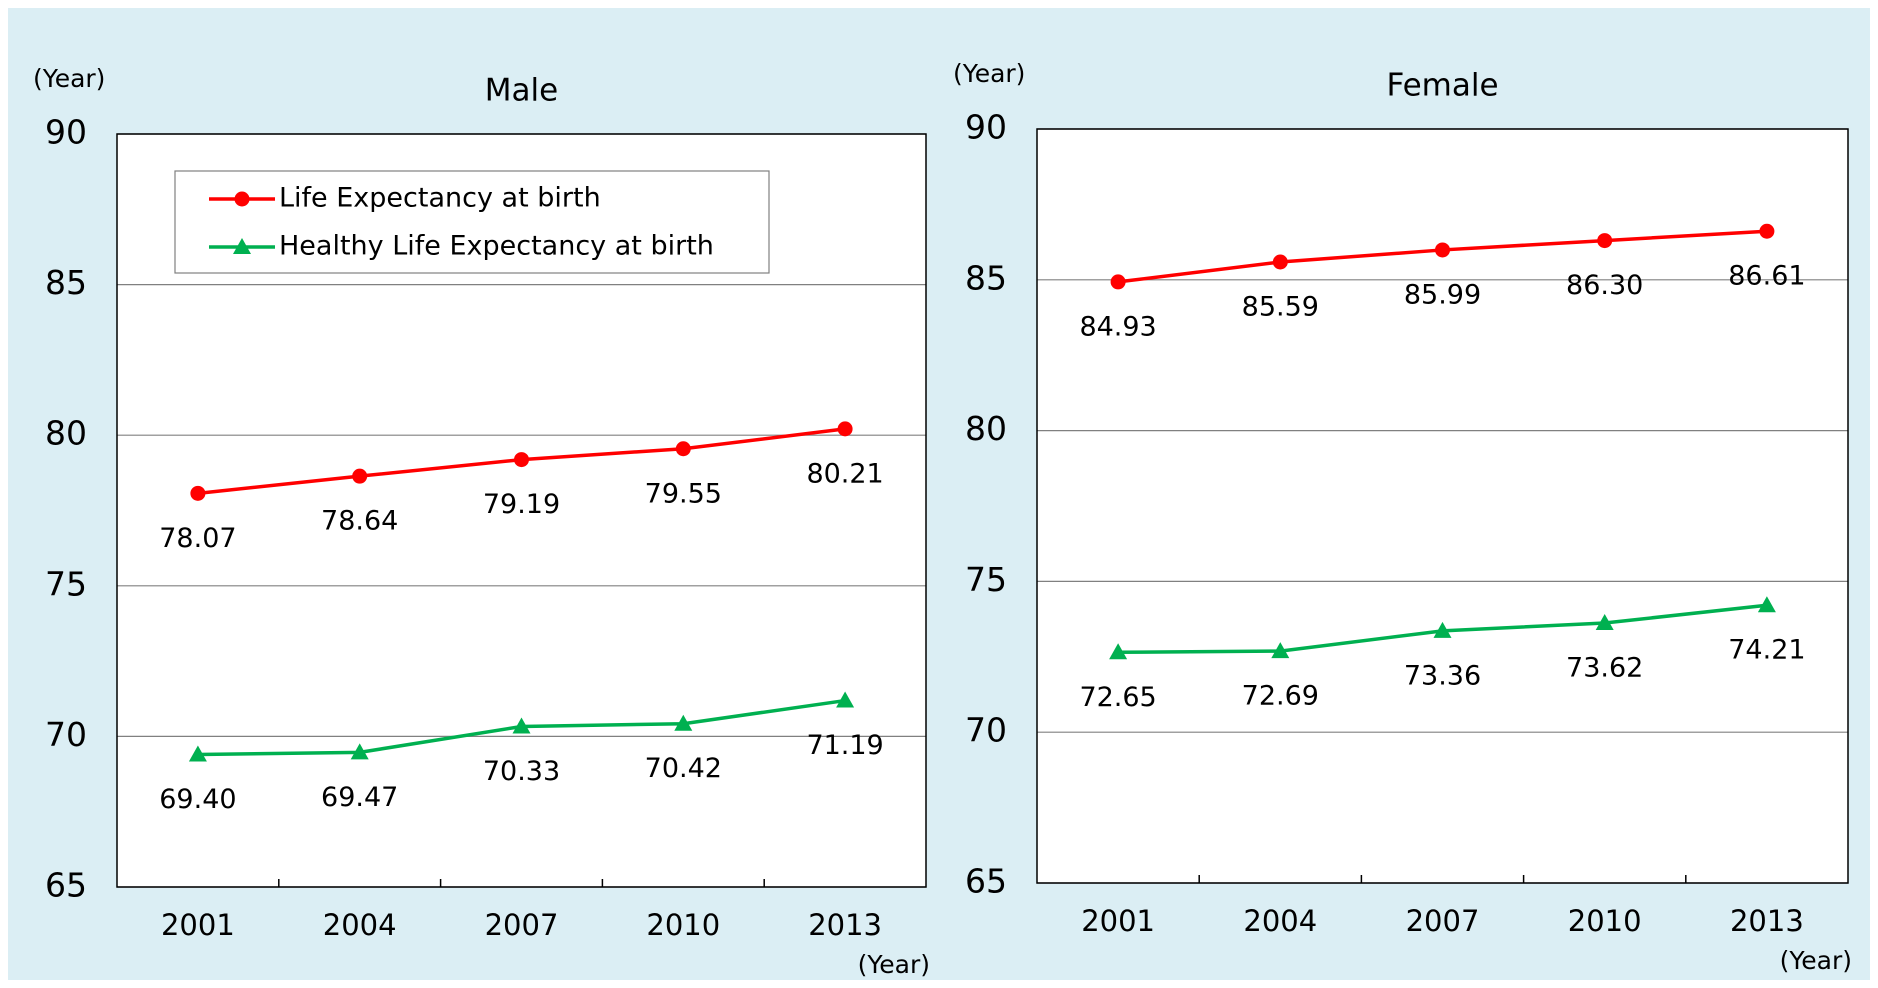  What do you see at coordinates (440, 198) in the screenshot?
I see `legend-label: Life Expectancy at birth` at bounding box center [440, 198].